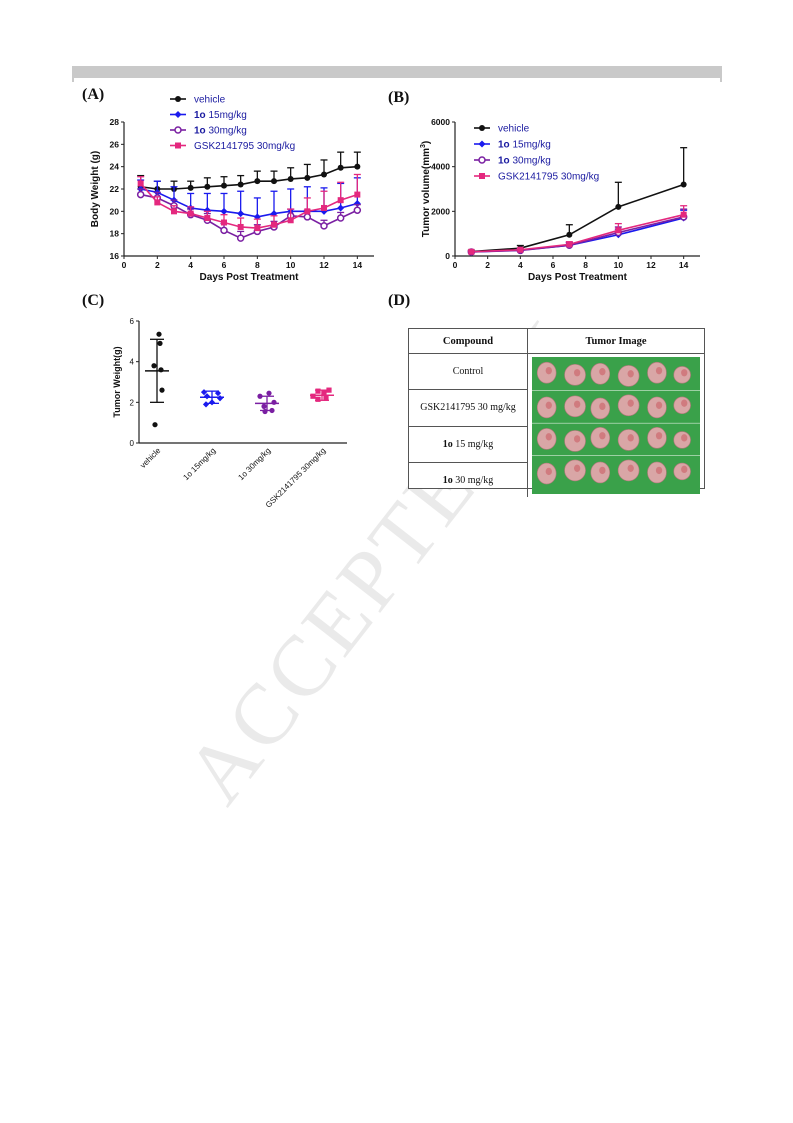  I want to click on chart-a-x-axis-label: Days Post Treatment, so click(250, 277).